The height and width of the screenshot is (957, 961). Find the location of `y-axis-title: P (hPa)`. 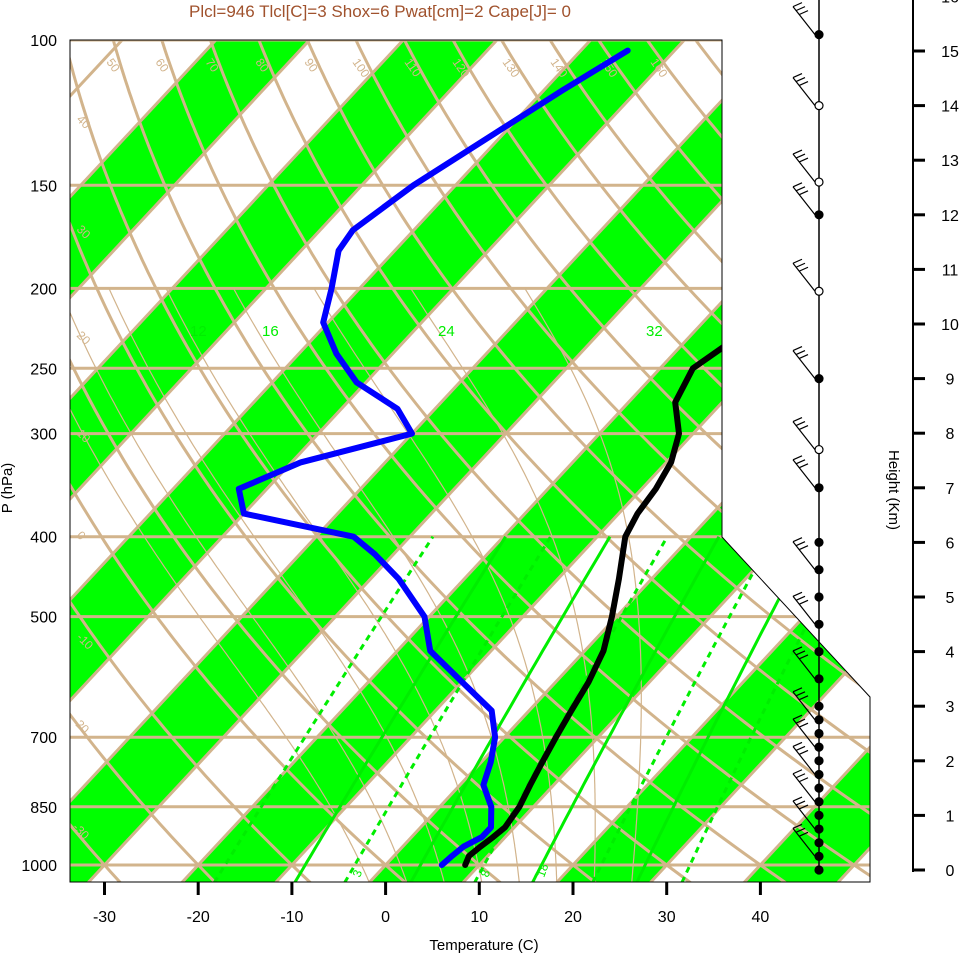

y-axis-title: P (hPa) is located at coordinates (8, 488).